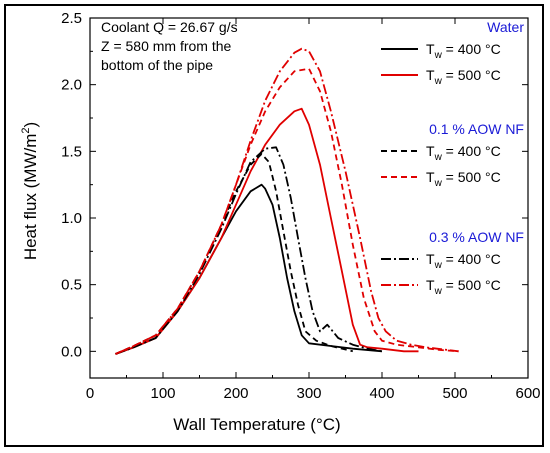 The image size is (550, 453). What do you see at coordinates (454, 393) in the screenshot?
I see `x-tick-label: 500` at bounding box center [454, 393].